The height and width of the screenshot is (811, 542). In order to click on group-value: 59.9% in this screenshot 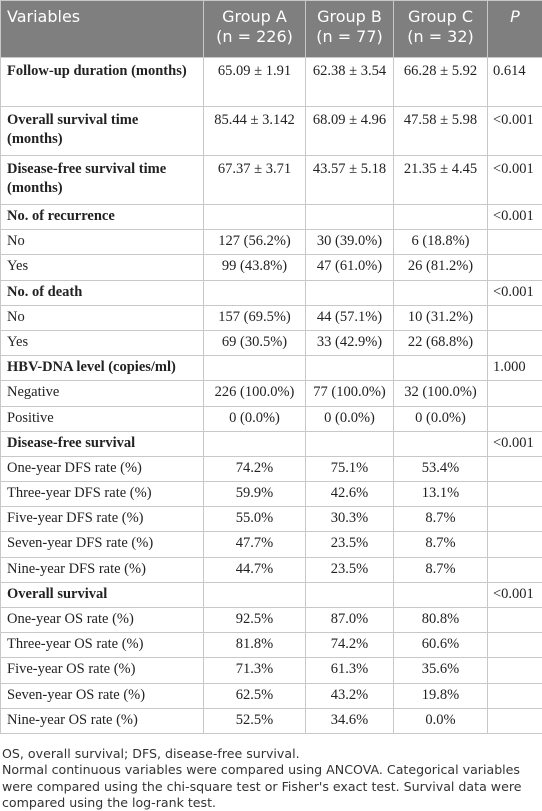, I will do `click(254, 494)`.